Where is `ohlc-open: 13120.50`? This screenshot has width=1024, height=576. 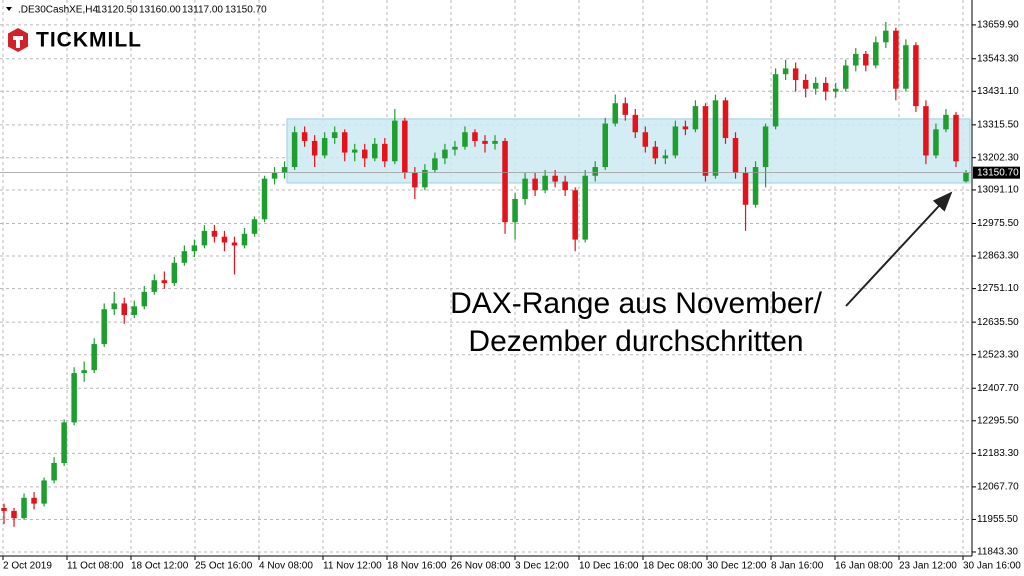
ohlc-open: 13120.50 is located at coordinates (117, 10).